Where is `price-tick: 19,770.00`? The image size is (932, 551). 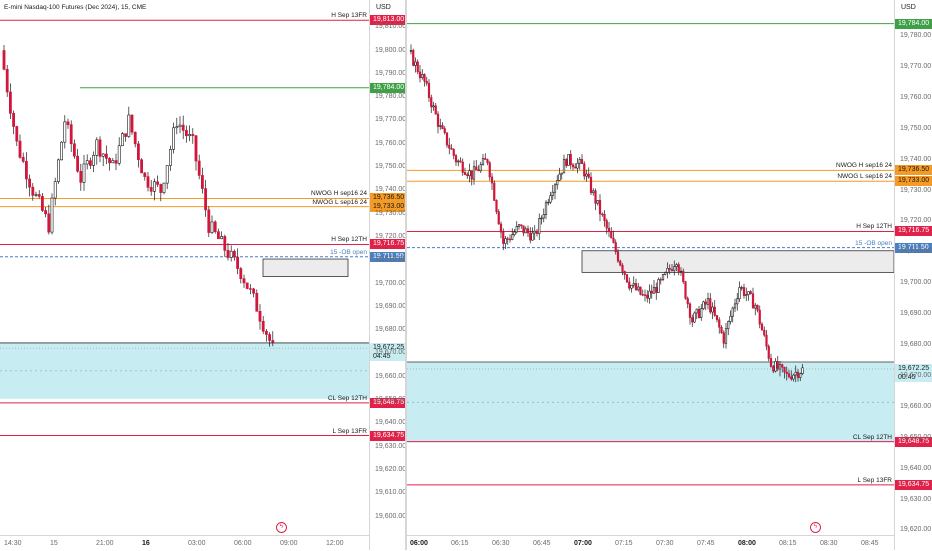 price-tick: 19,770.00 is located at coordinates (391, 120).